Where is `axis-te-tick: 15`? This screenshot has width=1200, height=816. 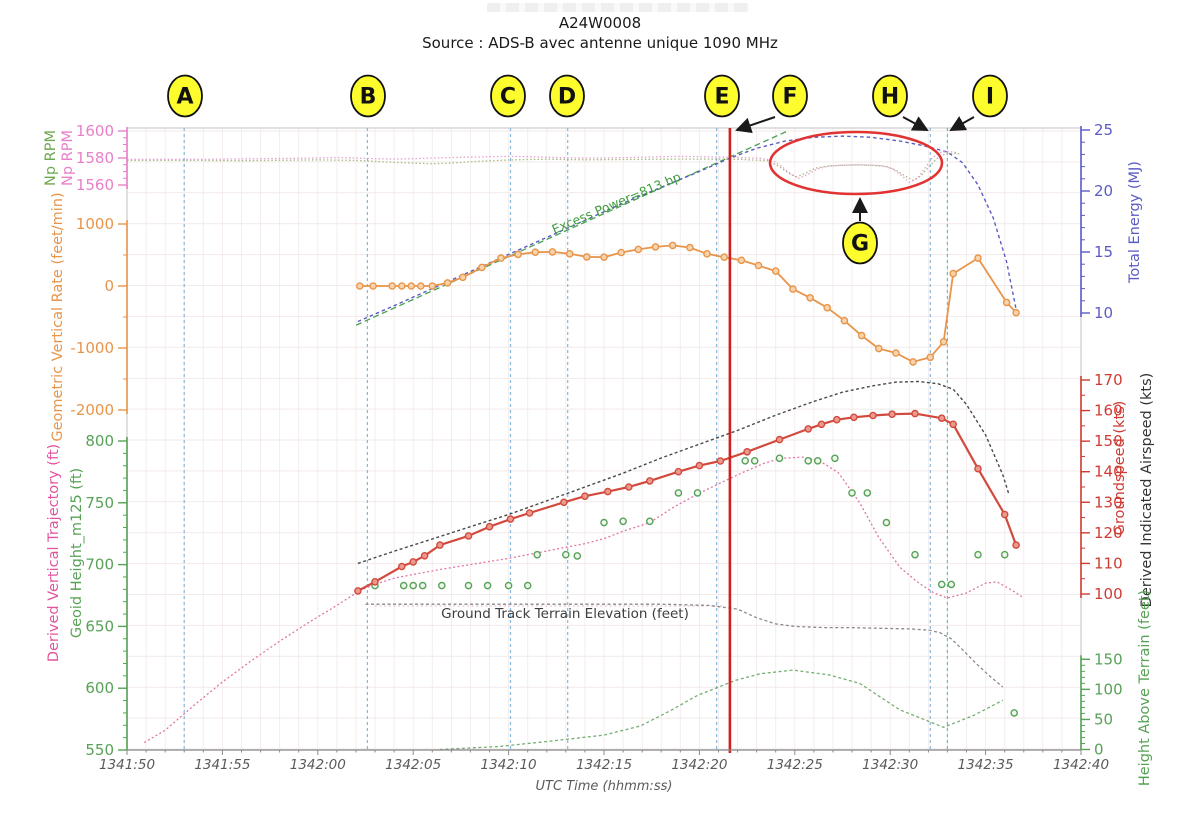 axis-te-tick: 15 is located at coordinates (1103, 252).